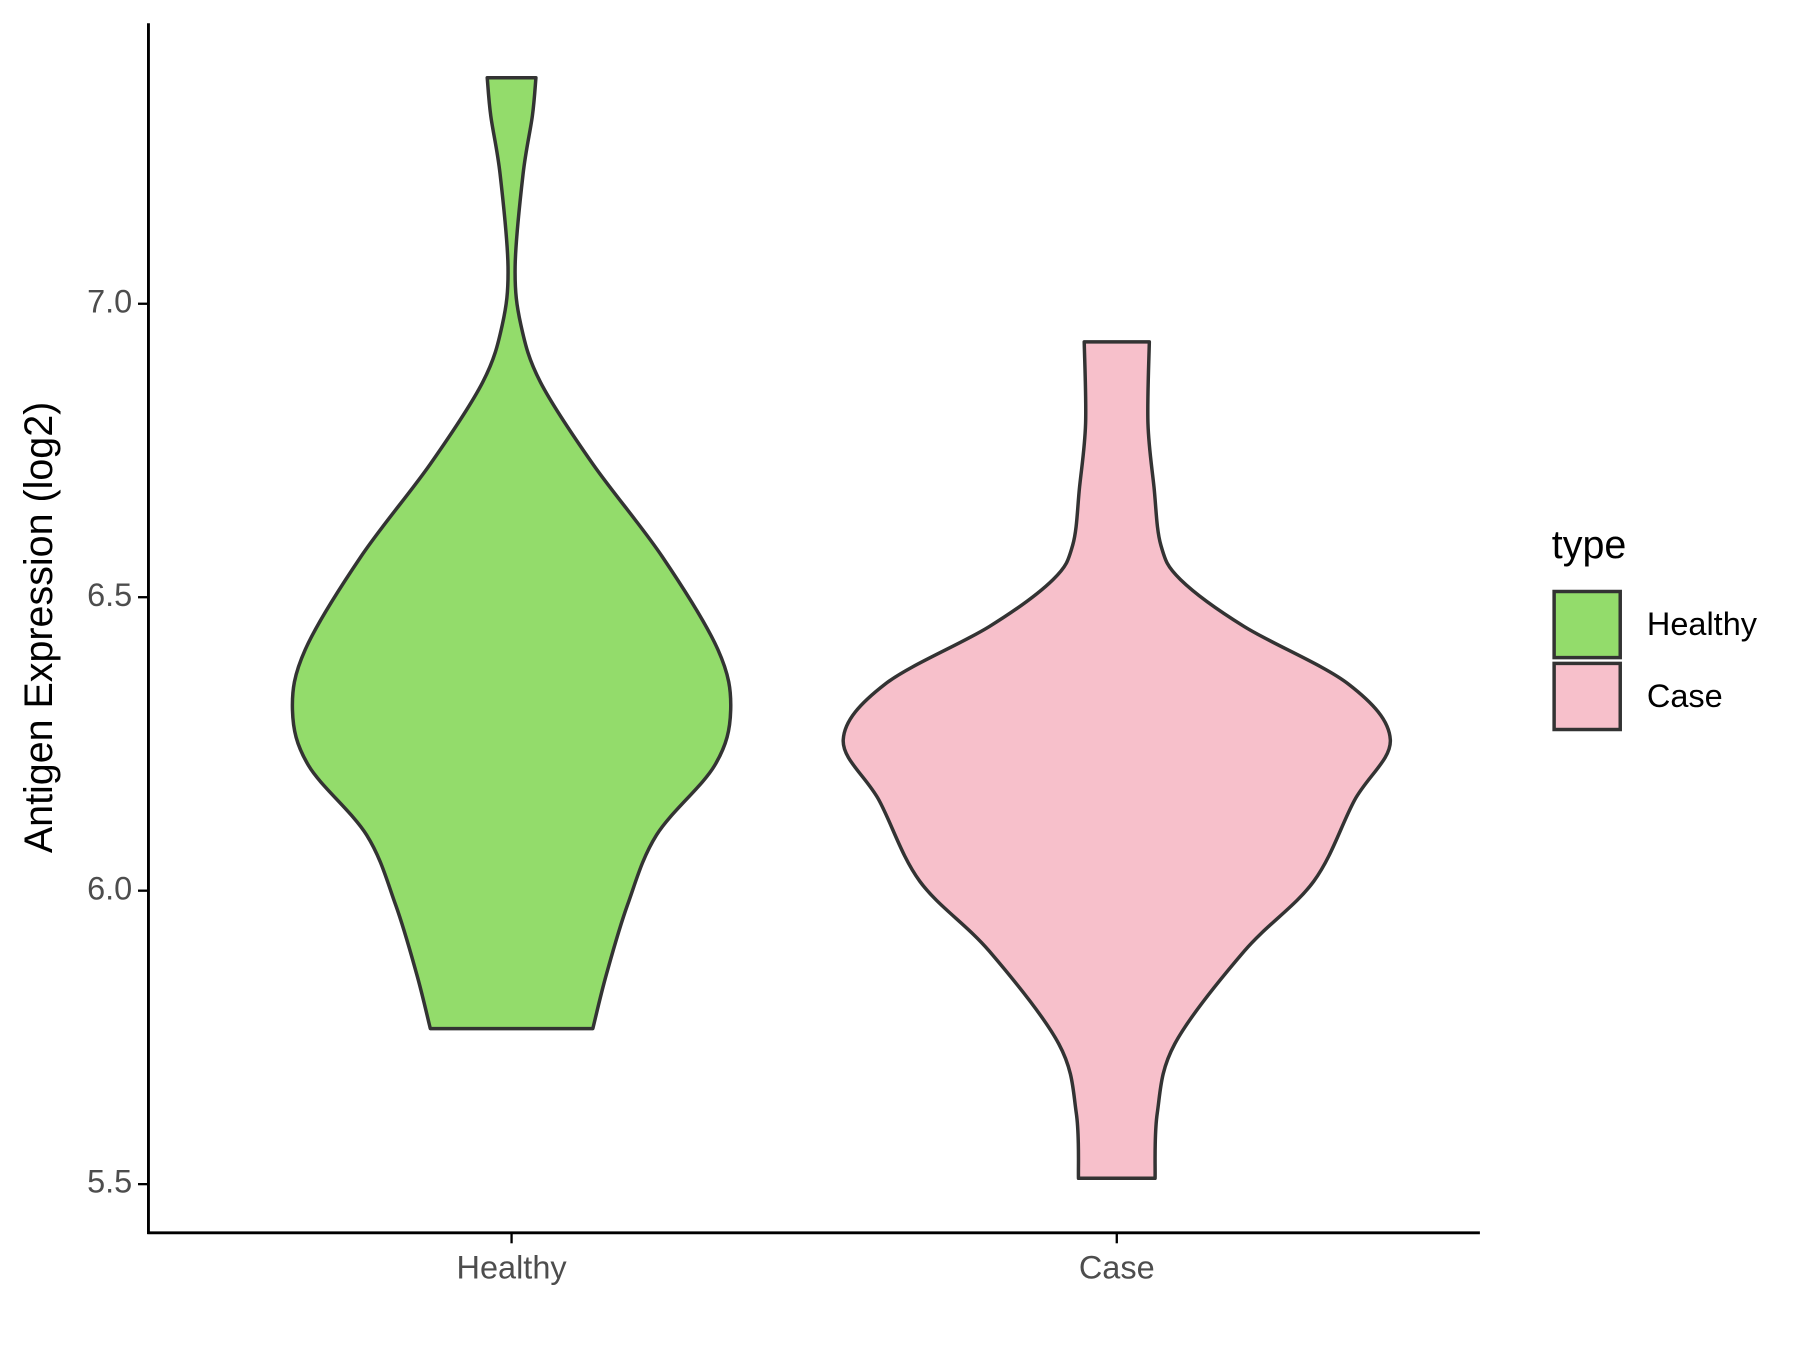 The image size is (1800, 1350). Describe the element at coordinates (109, 1182) in the screenshot. I see `y-tick-label: 5.5` at that location.